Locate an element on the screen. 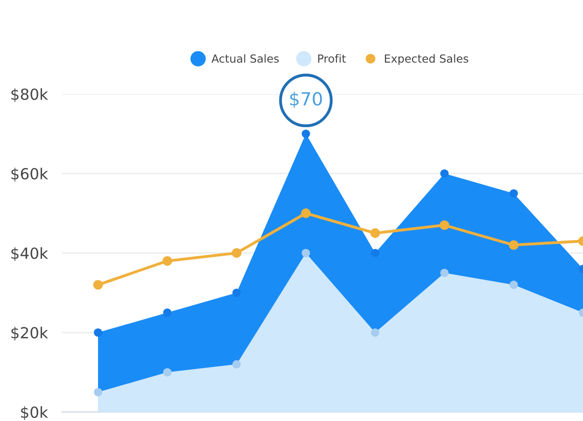 The width and height of the screenshot is (583, 421). y-tick-label: $20k is located at coordinates (29, 333).